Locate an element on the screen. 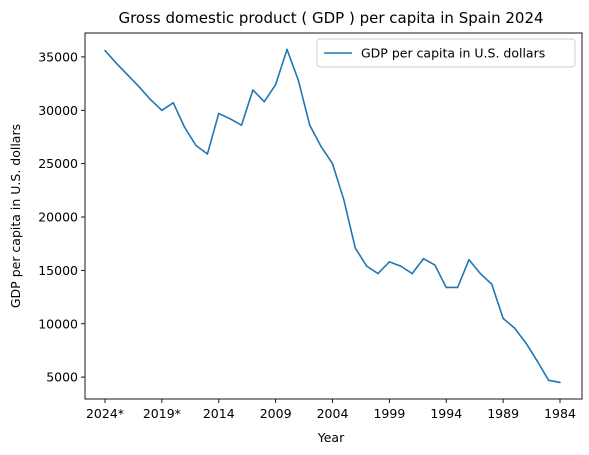 This screenshot has width=589, height=455. x-tick-label: 1984 is located at coordinates (560, 413).